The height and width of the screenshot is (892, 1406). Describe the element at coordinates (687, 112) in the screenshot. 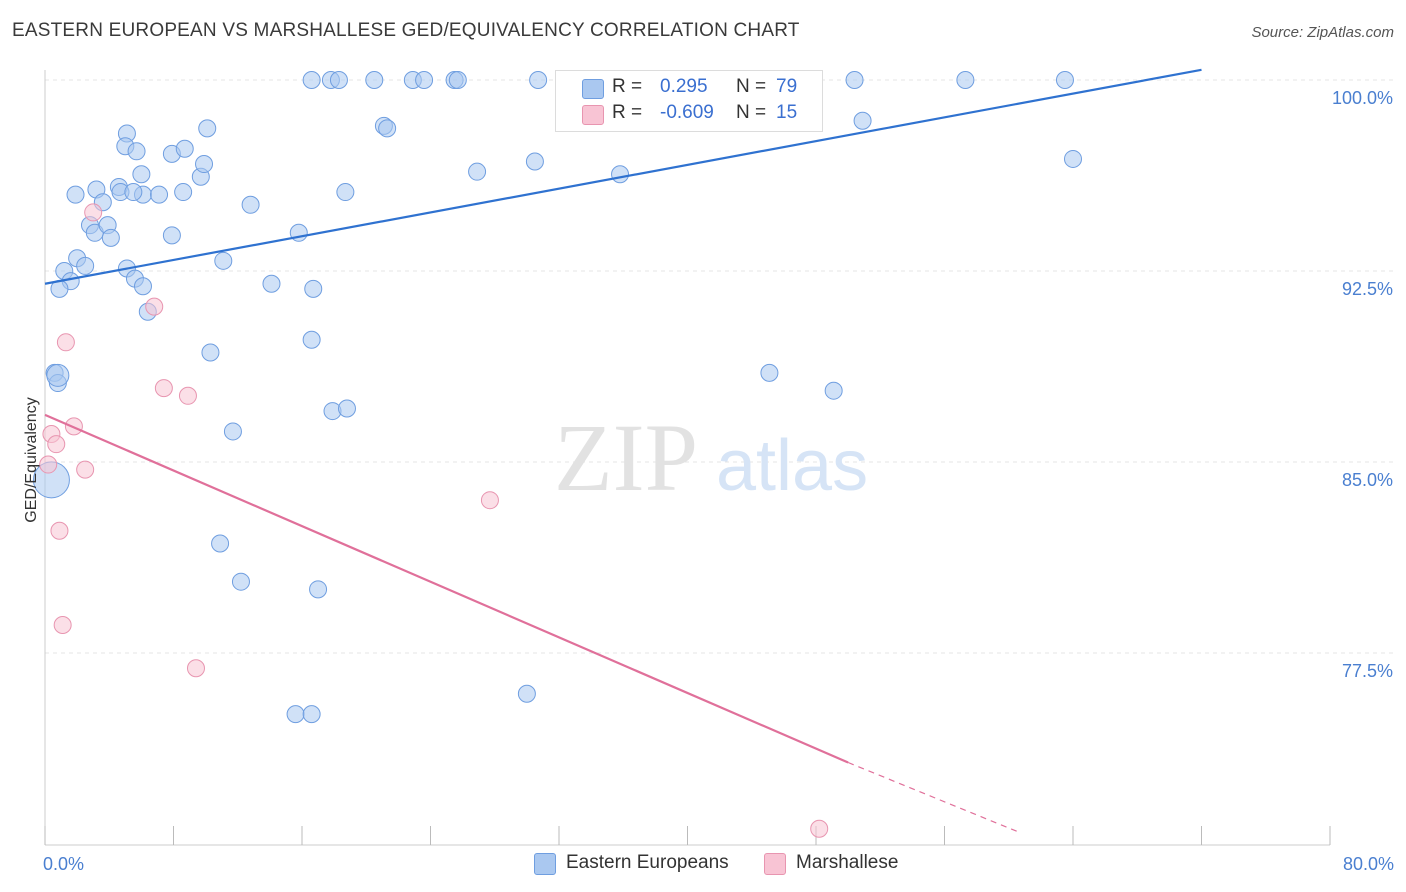

I see `legend-r-value: -0.609` at that location.